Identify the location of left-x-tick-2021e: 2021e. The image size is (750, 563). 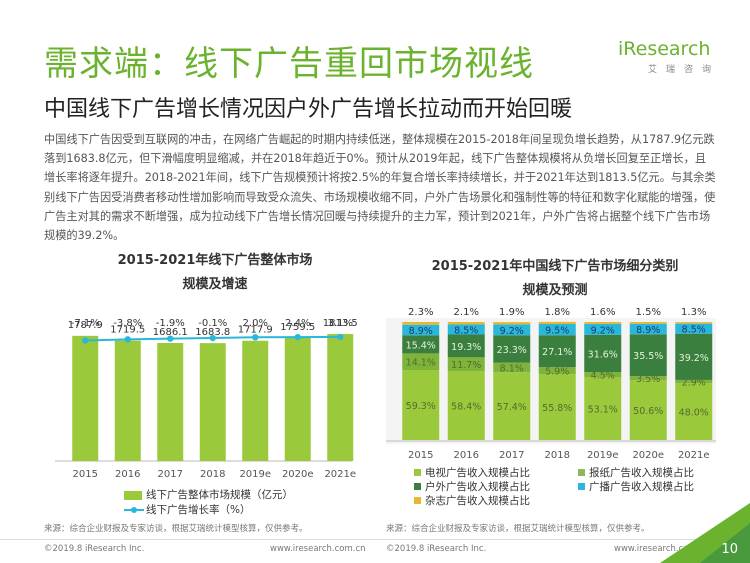
(340, 474).